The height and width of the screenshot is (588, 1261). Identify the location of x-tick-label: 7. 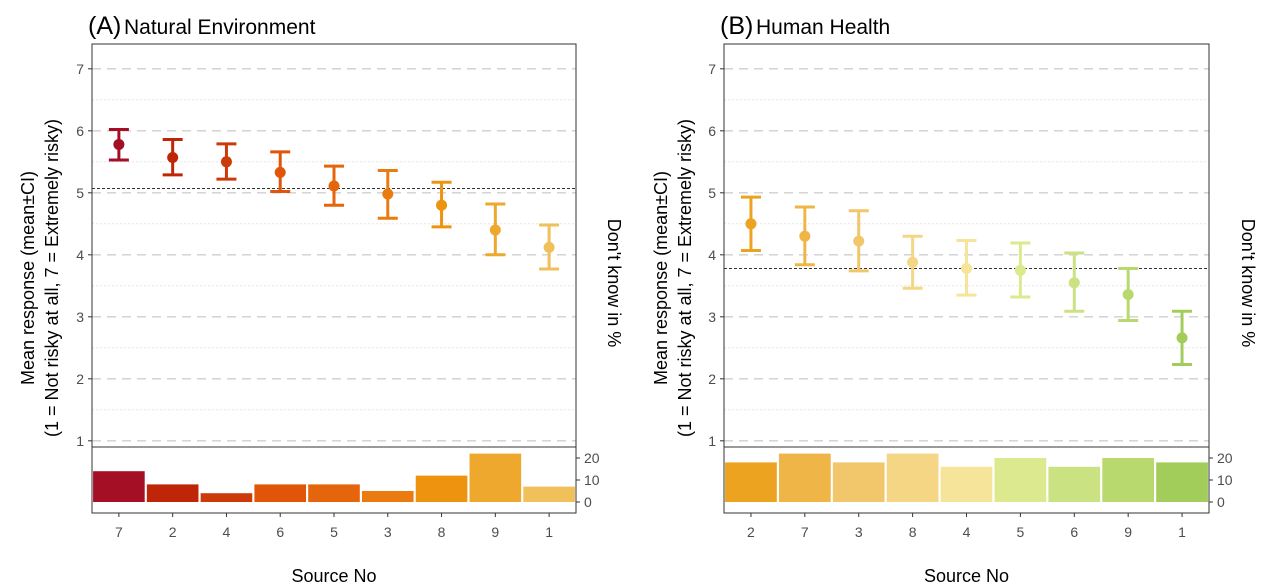
(119, 532).